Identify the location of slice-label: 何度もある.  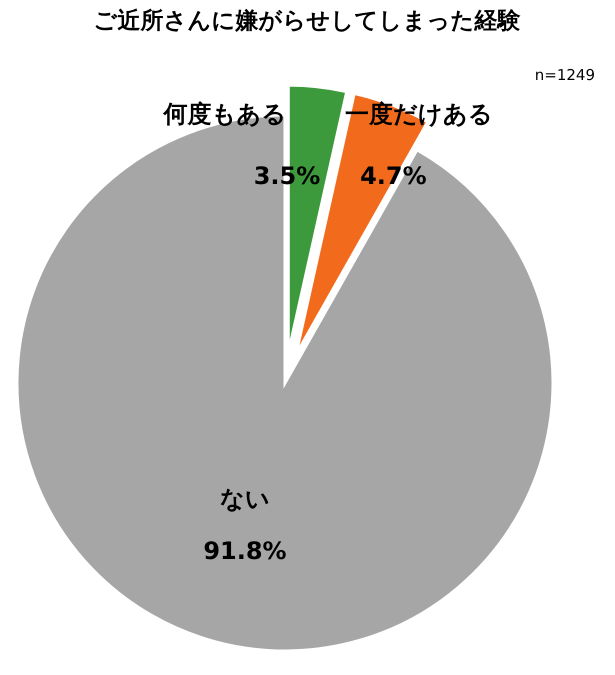
(224, 114).